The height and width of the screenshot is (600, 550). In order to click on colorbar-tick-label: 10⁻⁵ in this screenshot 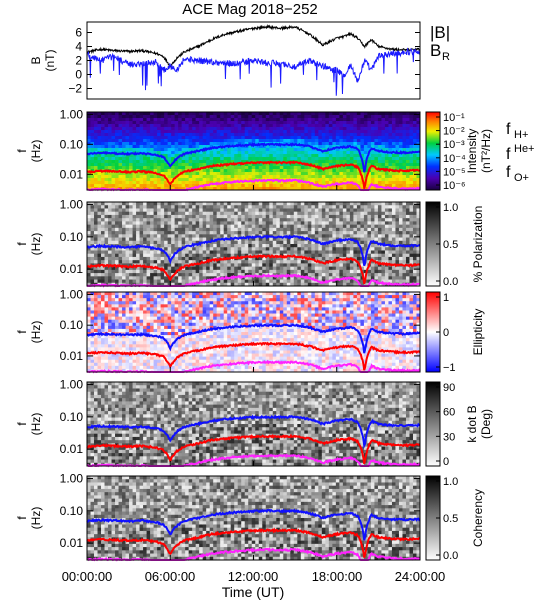, I will do `click(454, 172)`.